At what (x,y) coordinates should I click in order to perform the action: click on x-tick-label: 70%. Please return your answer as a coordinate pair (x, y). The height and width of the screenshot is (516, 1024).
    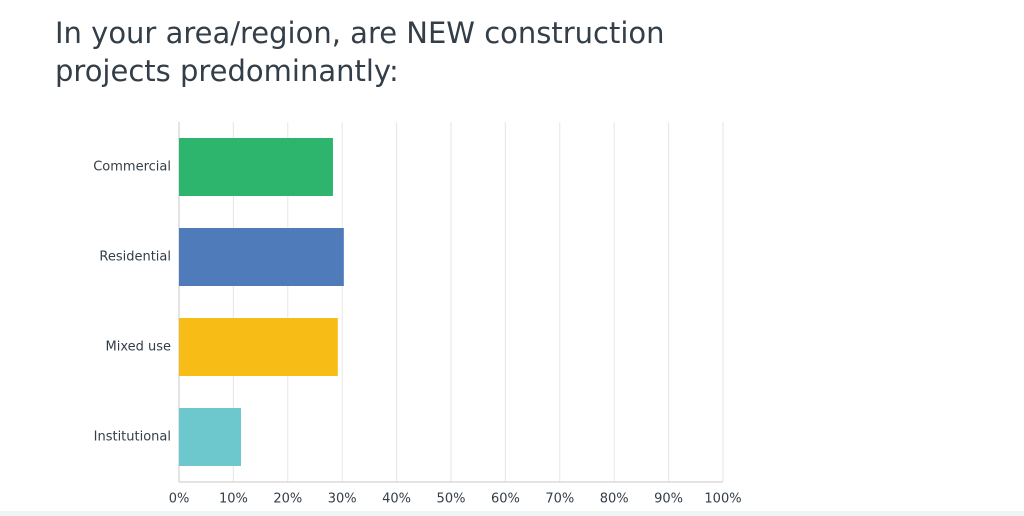
    Looking at the image, I should click on (559, 499).